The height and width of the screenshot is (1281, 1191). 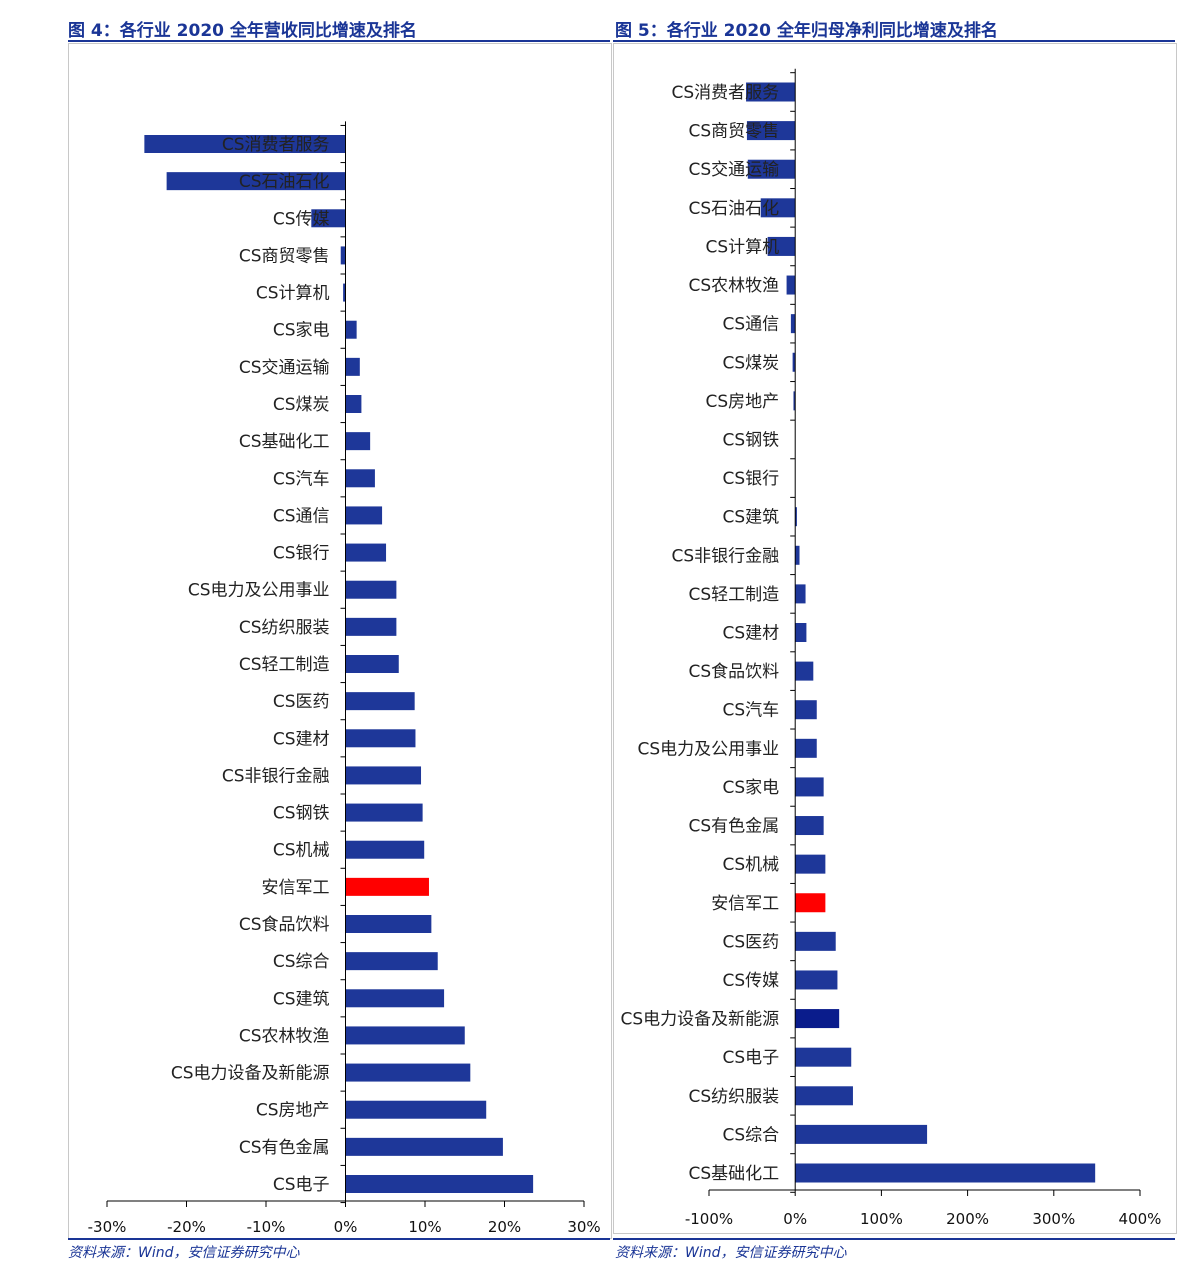 What do you see at coordinates (242, 31) in the screenshot?
I see `figure-title: 图 4：各行业 2020 全年营收同比增速及排名` at bounding box center [242, 31].